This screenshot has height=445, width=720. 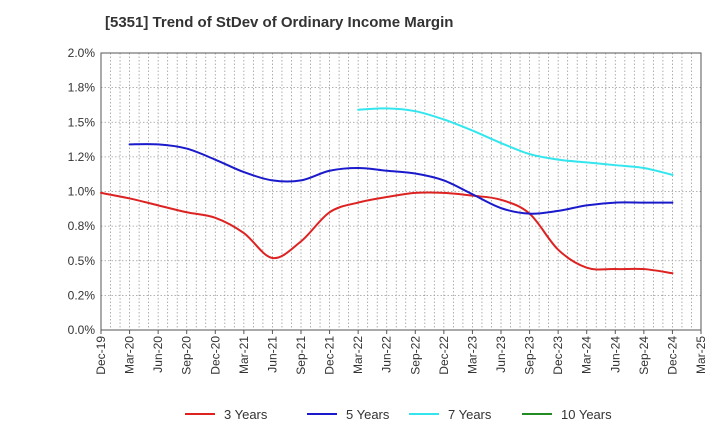 I want to click on y-tick-label: 0.8%, so click(x=82, y=226).